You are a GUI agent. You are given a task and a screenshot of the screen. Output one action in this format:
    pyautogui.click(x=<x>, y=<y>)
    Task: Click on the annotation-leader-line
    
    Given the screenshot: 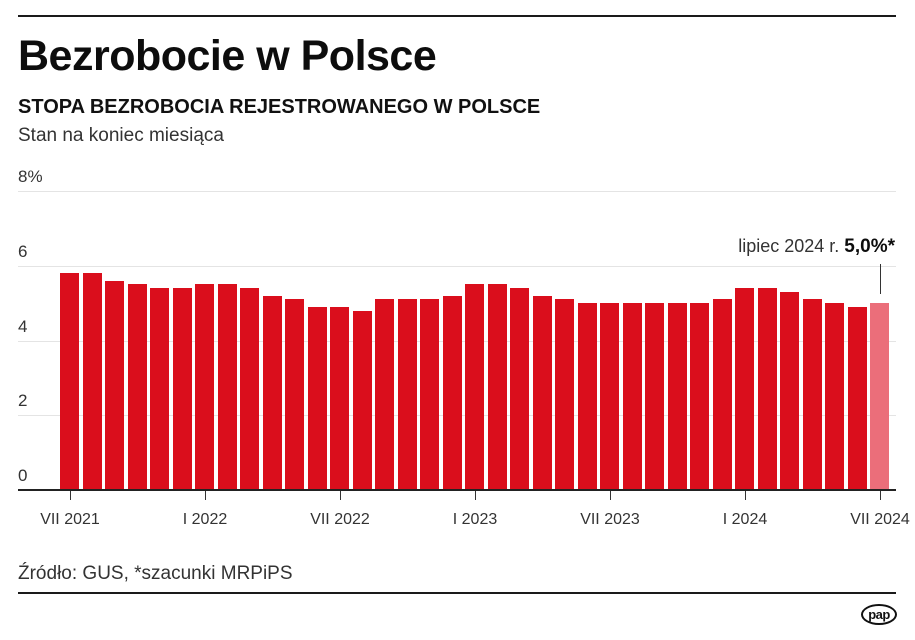 What is the action you would take?
    pyautogui.click(x=880, y=279)
    